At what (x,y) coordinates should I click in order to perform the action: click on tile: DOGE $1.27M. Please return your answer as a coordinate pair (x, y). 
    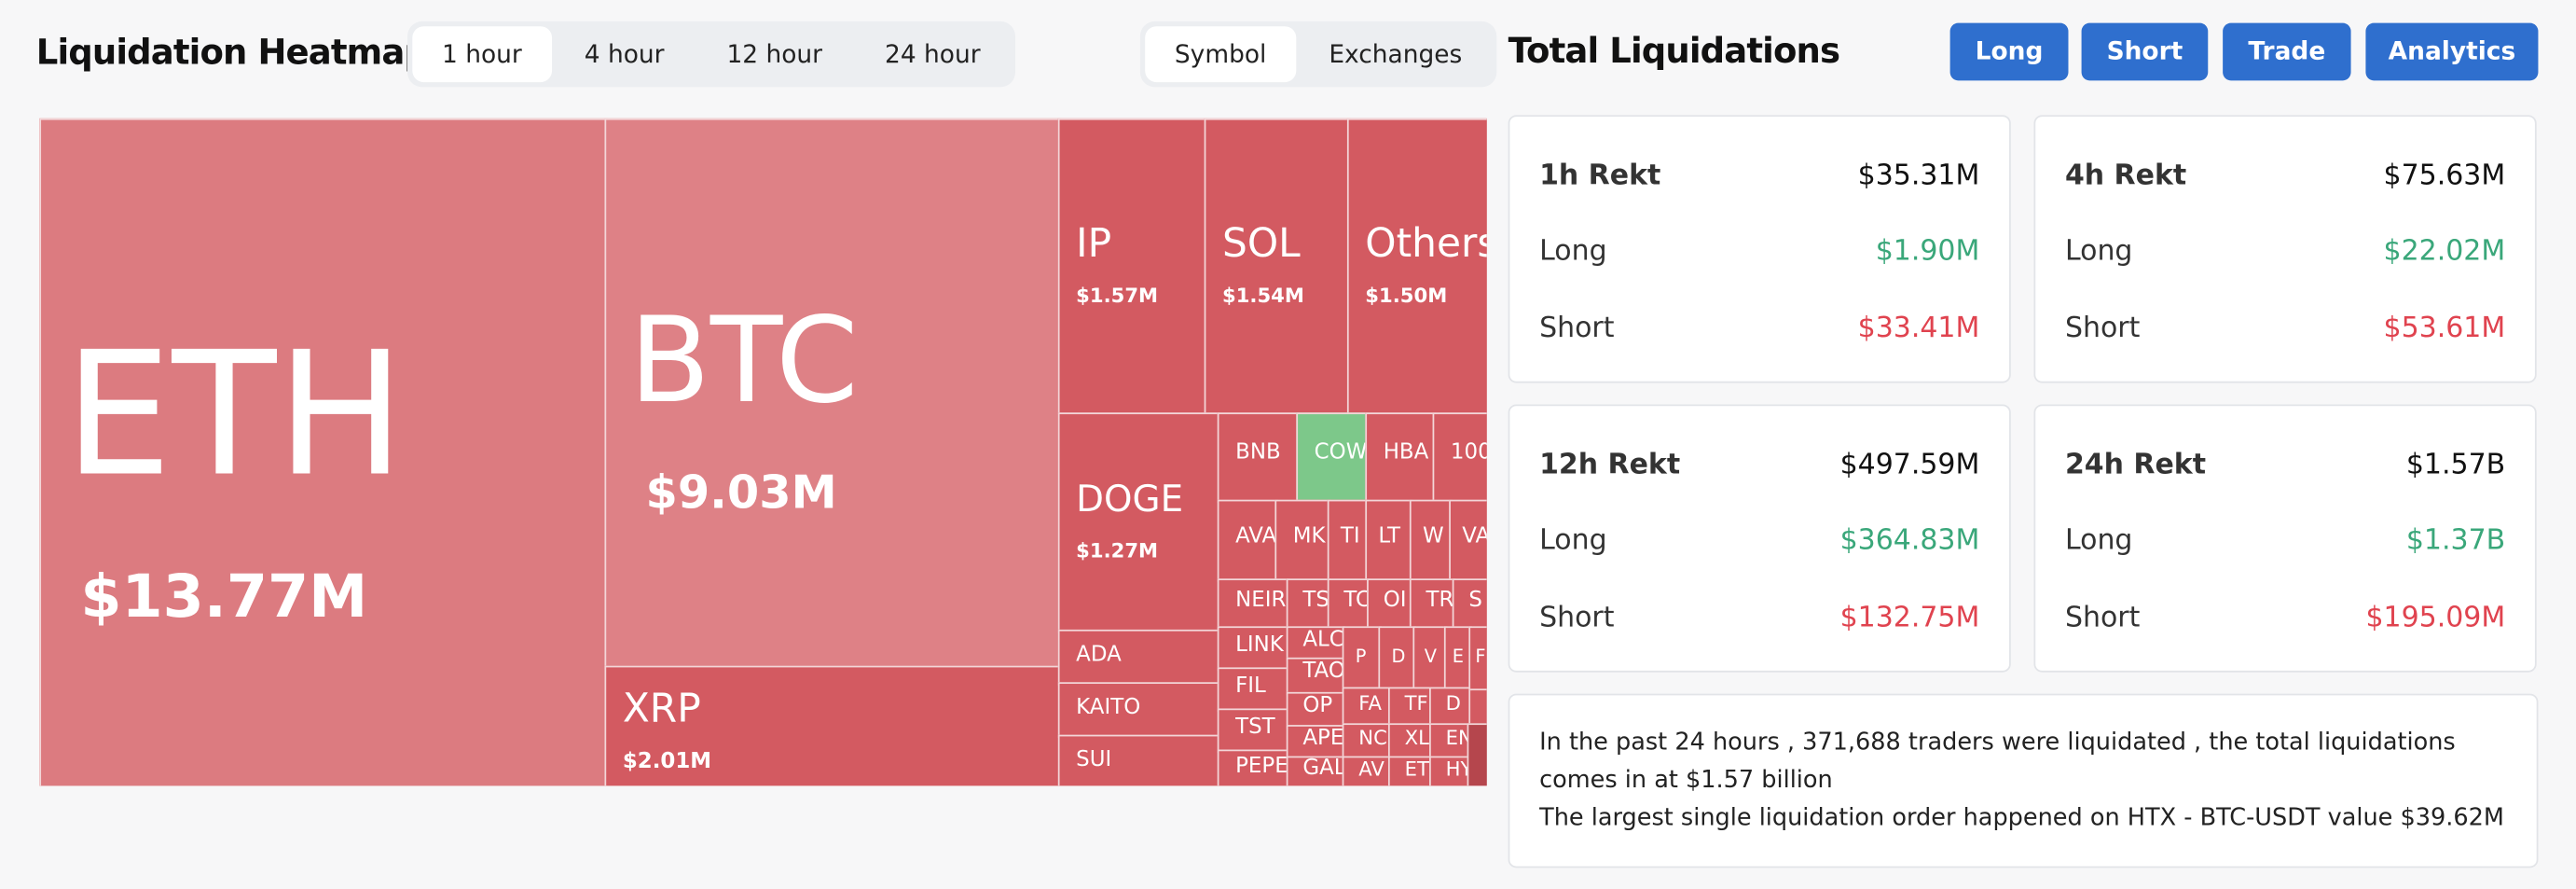
    Looking at the image, I should click on (1139, 523).